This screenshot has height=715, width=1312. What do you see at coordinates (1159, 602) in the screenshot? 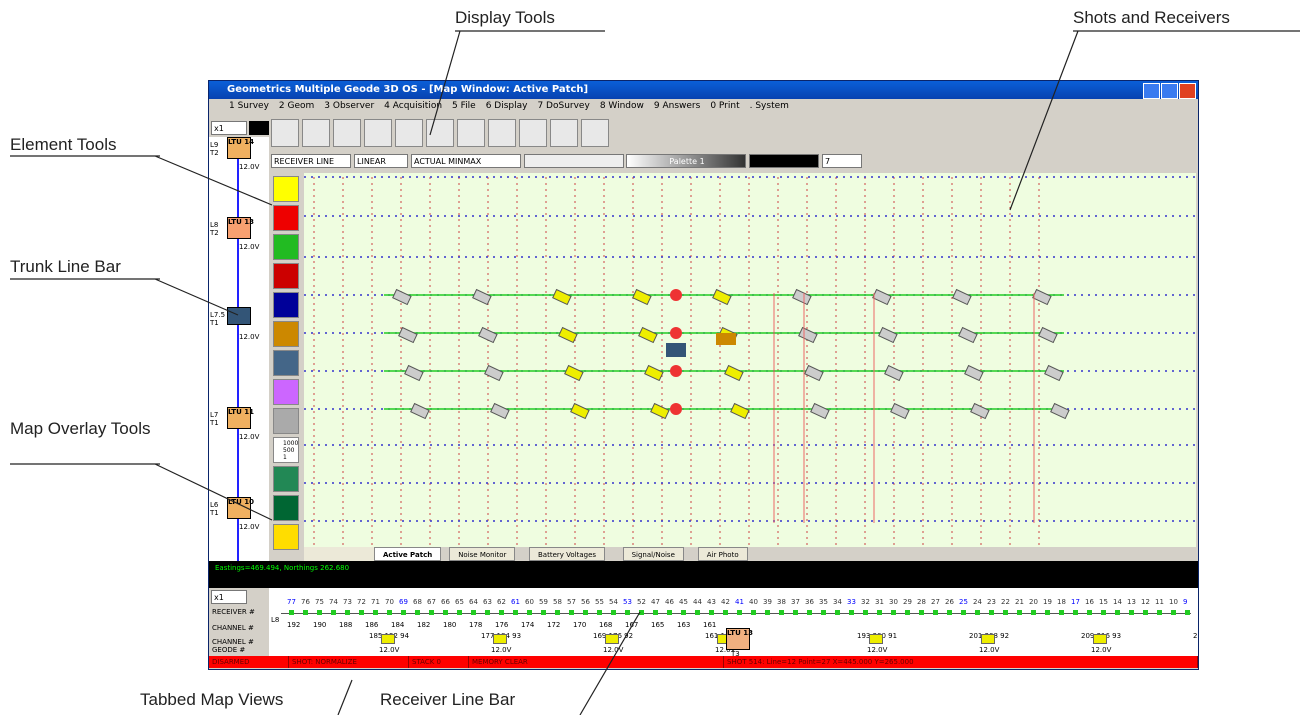
I see `receiver-number: 11` at bounding box center [1159, 602].